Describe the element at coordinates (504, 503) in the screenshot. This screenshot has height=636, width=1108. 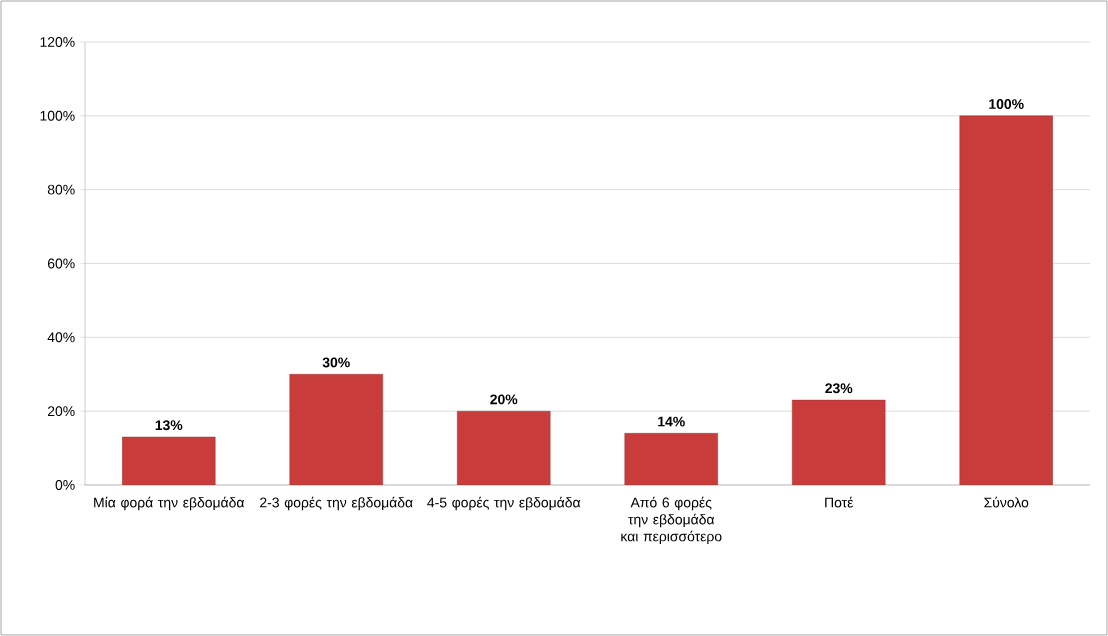
I see `x-tick-label: 4-5 φορές την εβδομάδα` at that location.